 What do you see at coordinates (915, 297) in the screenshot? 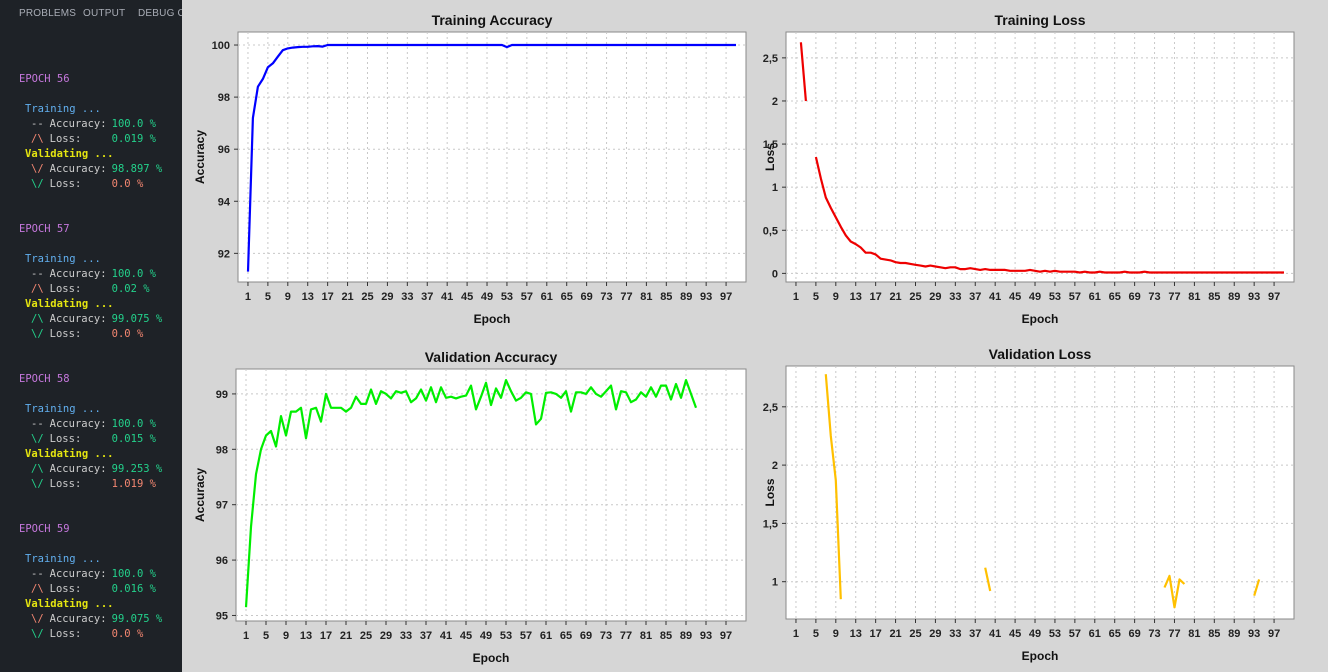
I see `x-tick-label: 25` at bounding box center [915, 297].